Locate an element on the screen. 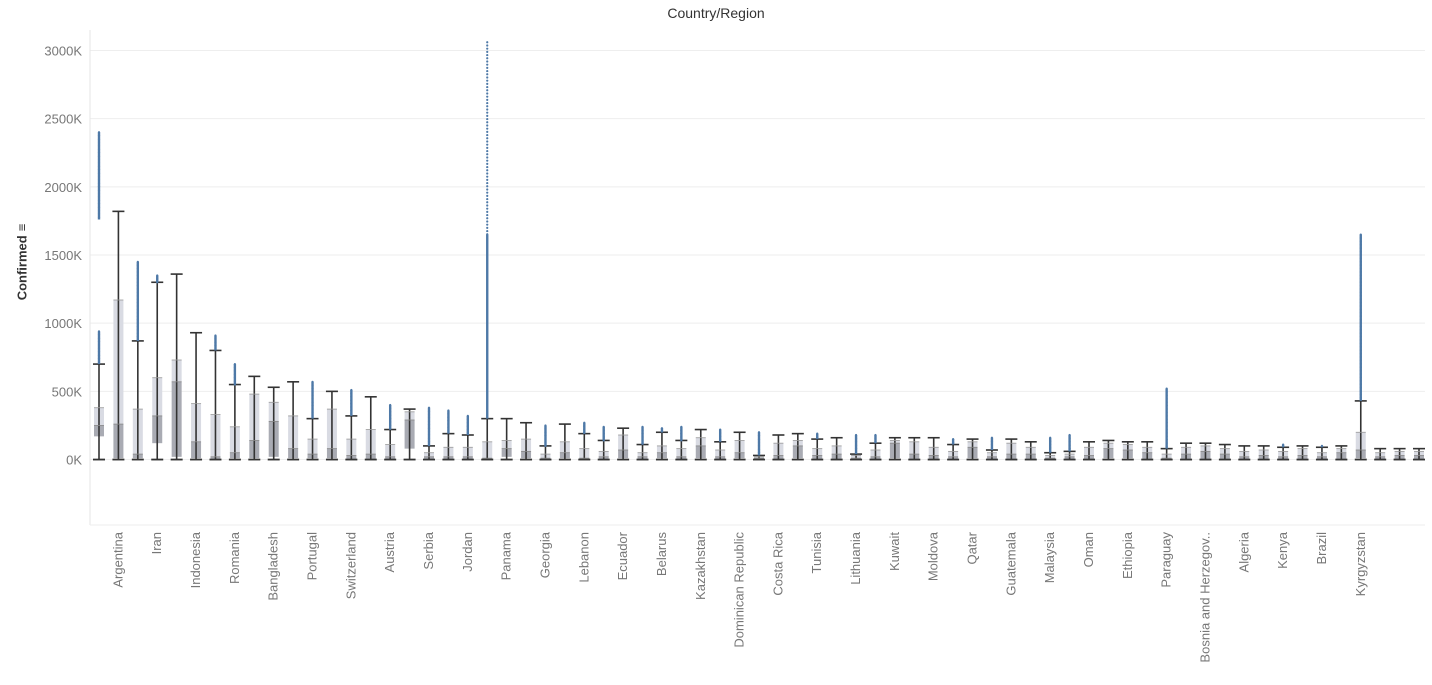 This screenshot has width=1432, height=685. x-tick-label: Serbia is located at coordinates (428, 550).